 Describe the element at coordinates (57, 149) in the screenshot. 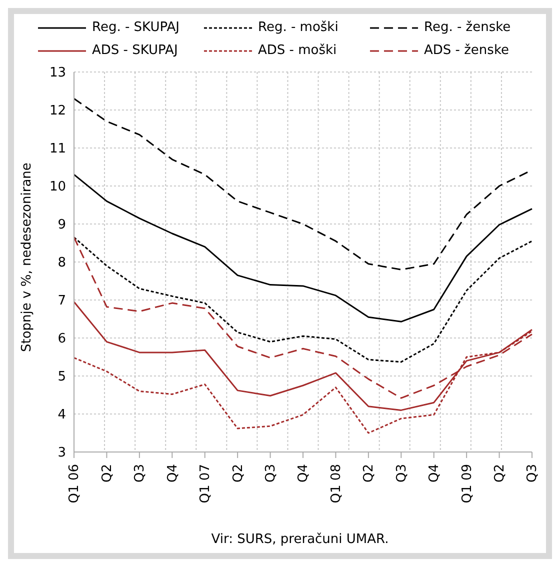

I see `y-tick-label: 11` at that location.